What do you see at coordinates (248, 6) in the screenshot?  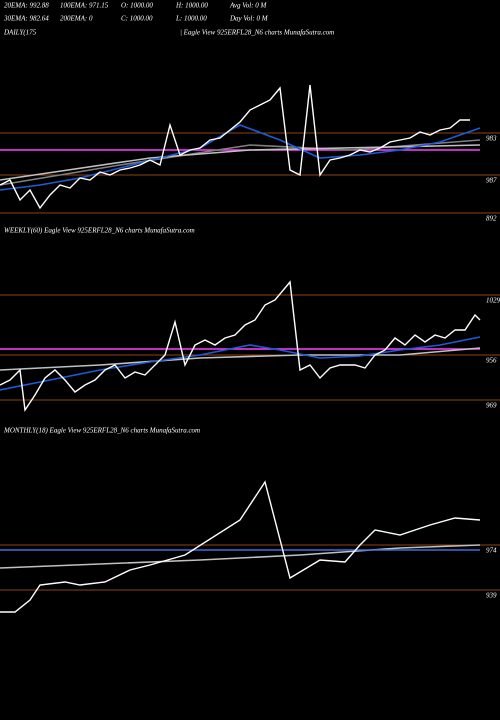 I see `stat: Avg Vol: 0 M` at bounding box center [248, 6].